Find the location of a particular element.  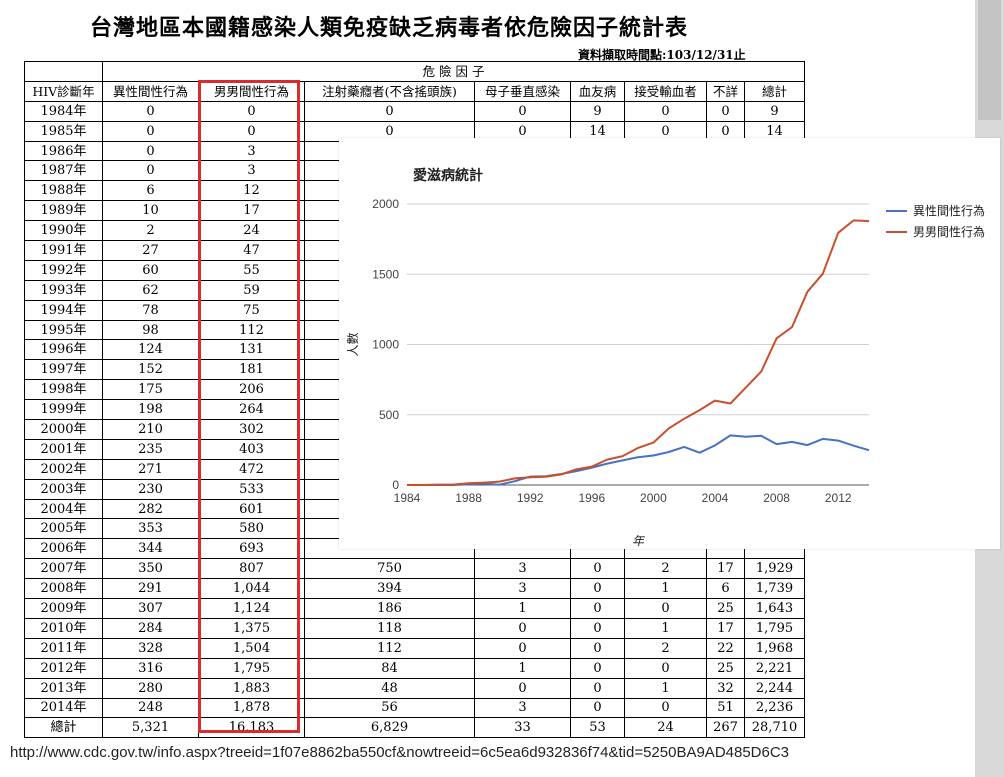

table-cell: 1992年 is located at coordinates (63, 270).